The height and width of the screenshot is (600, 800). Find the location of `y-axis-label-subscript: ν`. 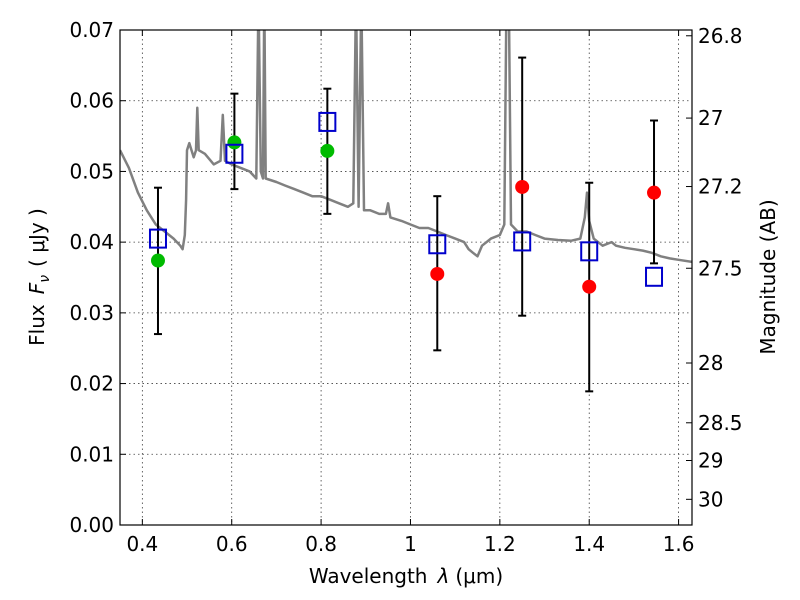

y-axis-label-subscript: ν is located at coordinates (45, 279).